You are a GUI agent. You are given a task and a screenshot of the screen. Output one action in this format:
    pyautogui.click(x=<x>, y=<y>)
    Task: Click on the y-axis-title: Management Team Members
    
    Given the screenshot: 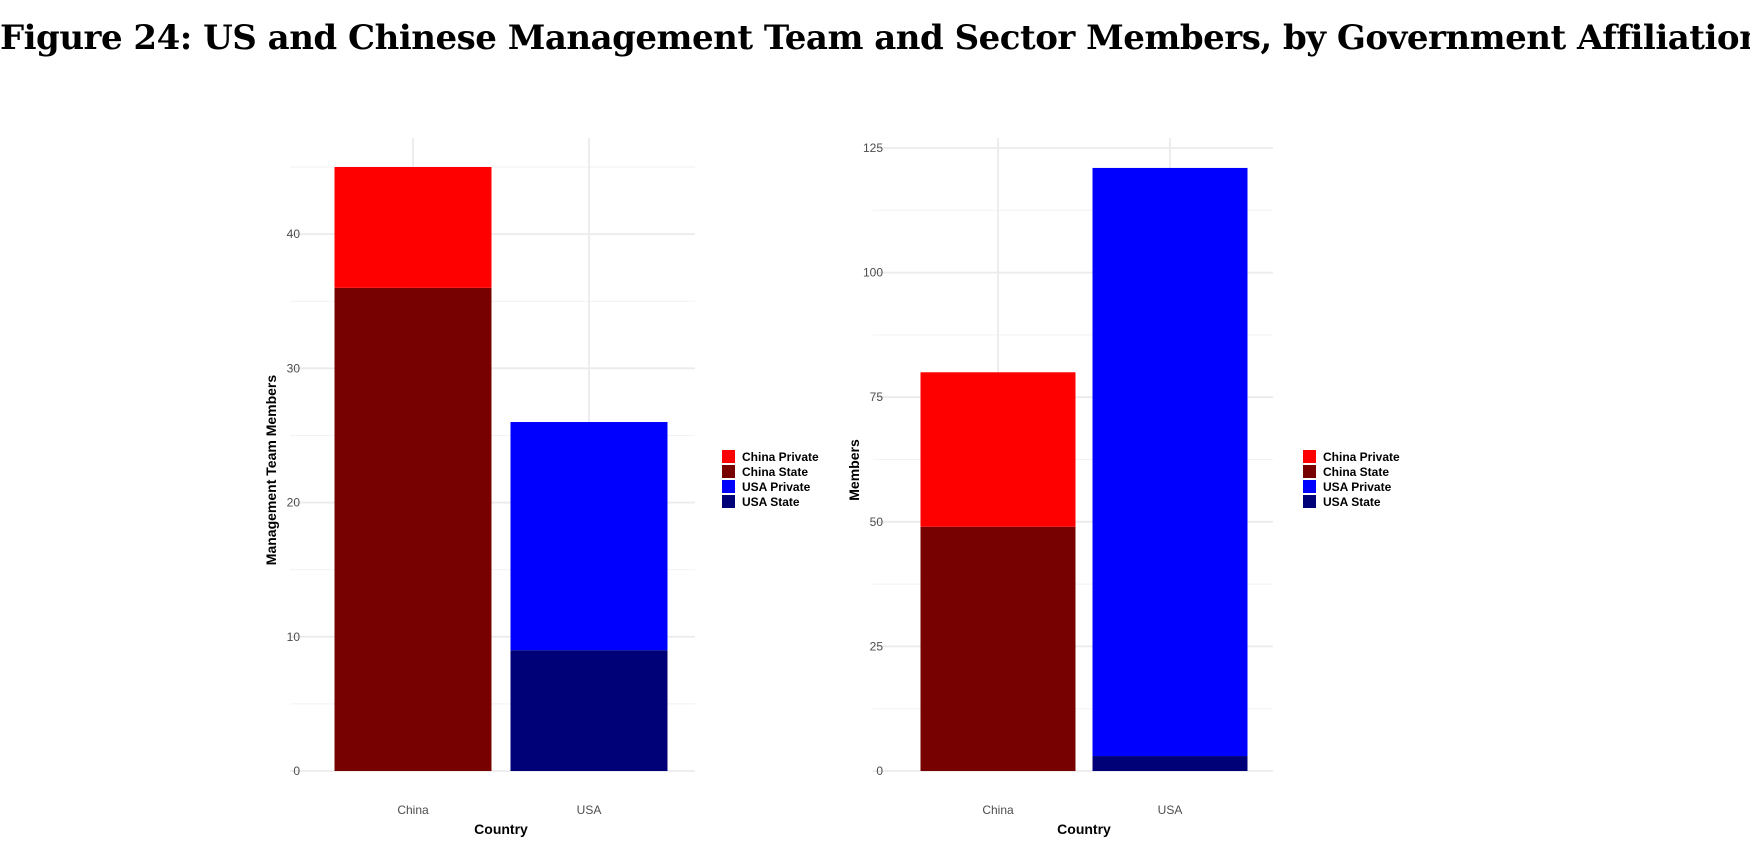 What is the action you would take?
    pyautogui.click(x=271, y=470)
    